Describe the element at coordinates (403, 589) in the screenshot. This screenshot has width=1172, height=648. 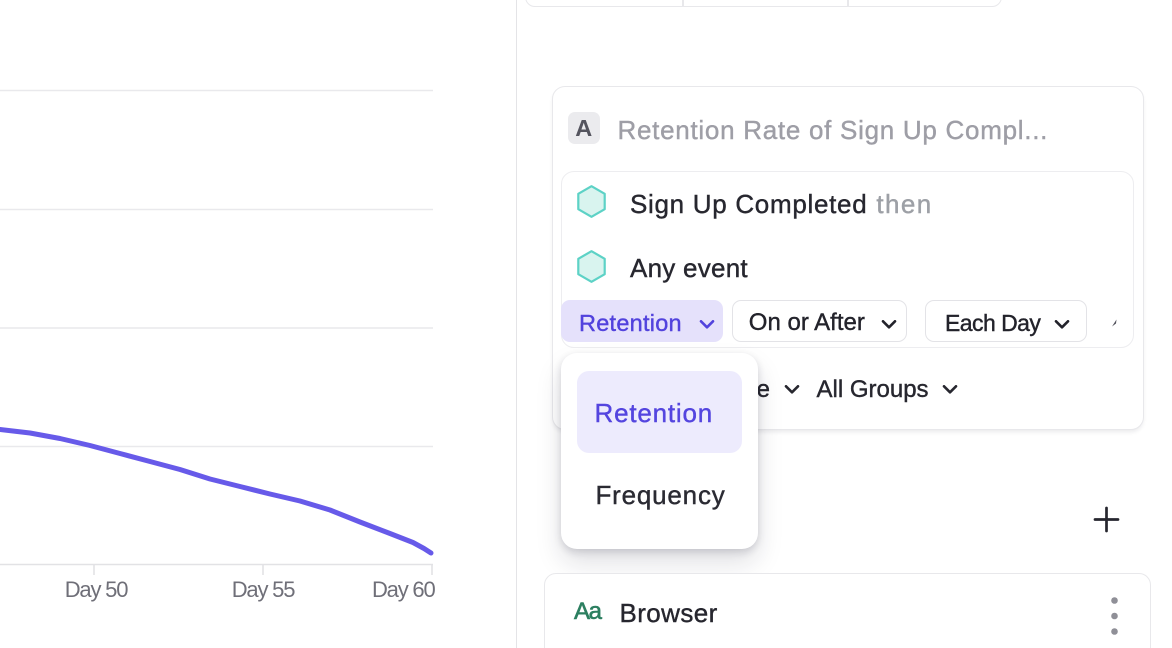
I see `svg-text: Day 60` at that location.